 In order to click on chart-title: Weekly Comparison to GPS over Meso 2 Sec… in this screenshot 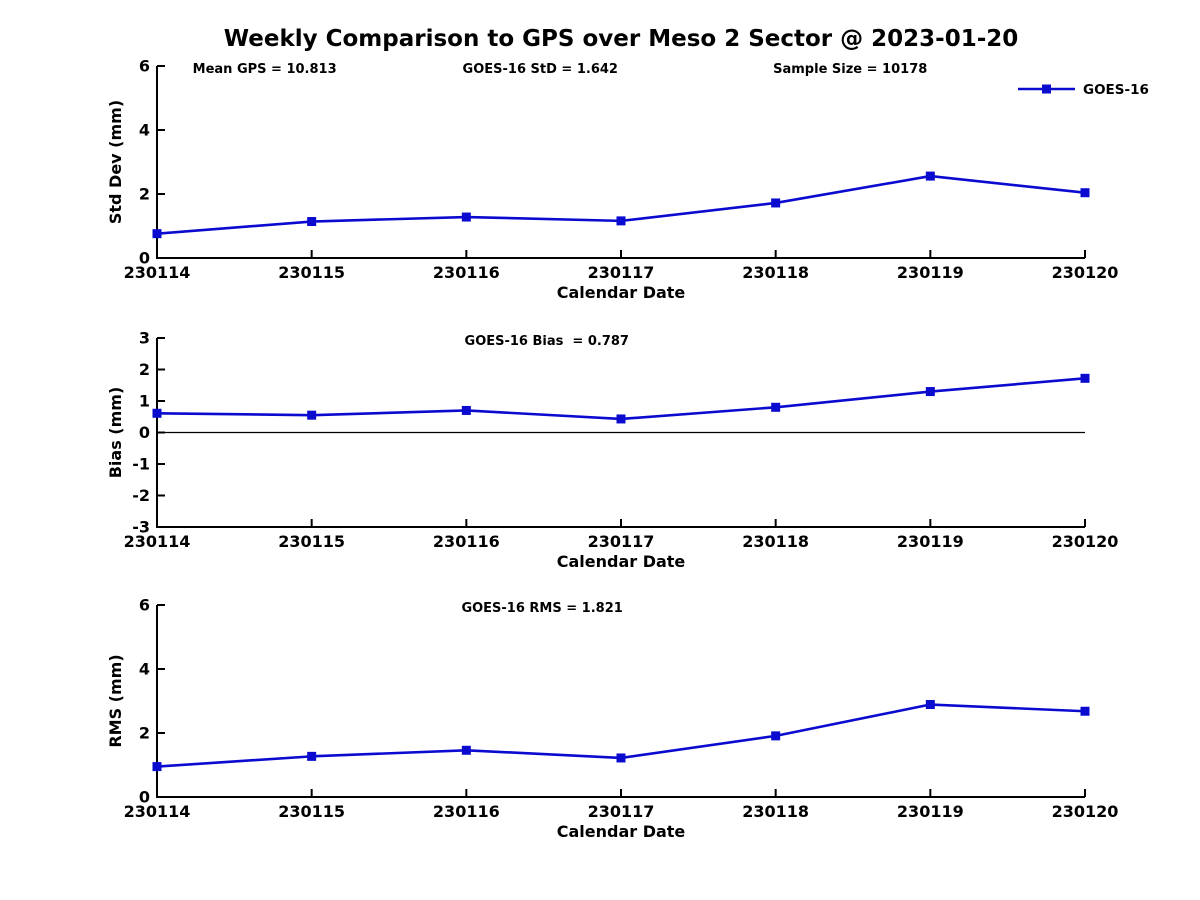, I will do `click(621, 39)`.